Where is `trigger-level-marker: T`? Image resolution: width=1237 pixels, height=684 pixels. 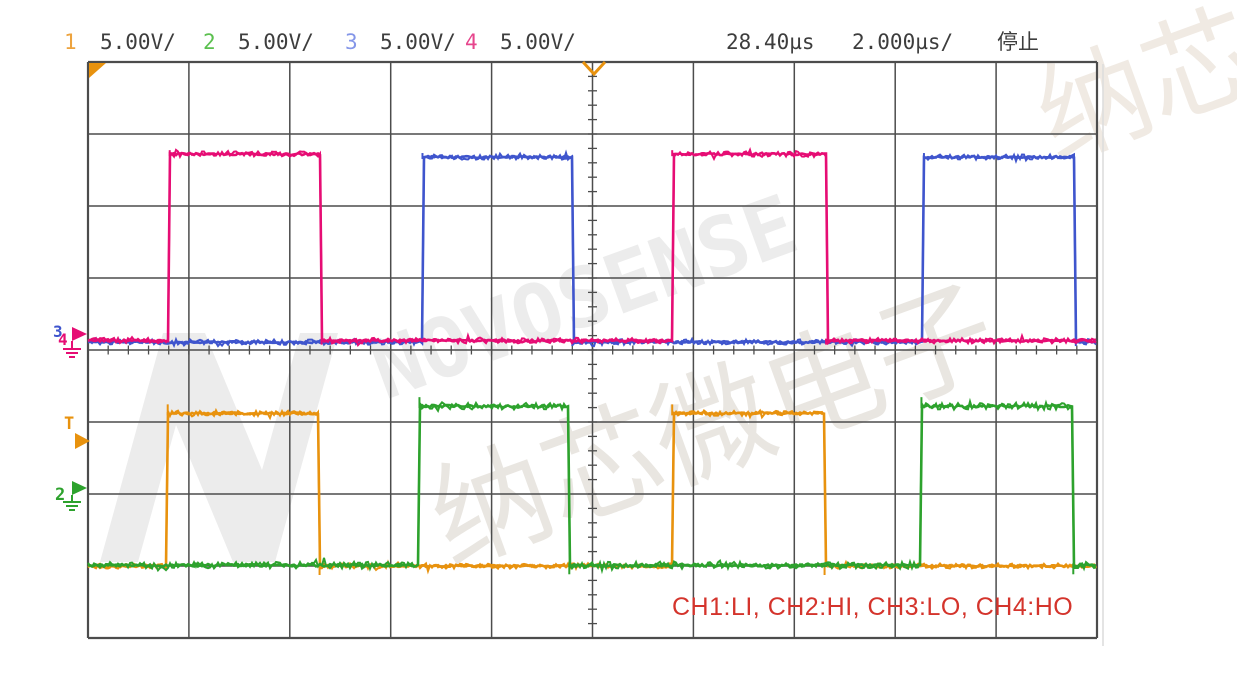
trigger-level-marker: T is located at coordinates (77, 431).